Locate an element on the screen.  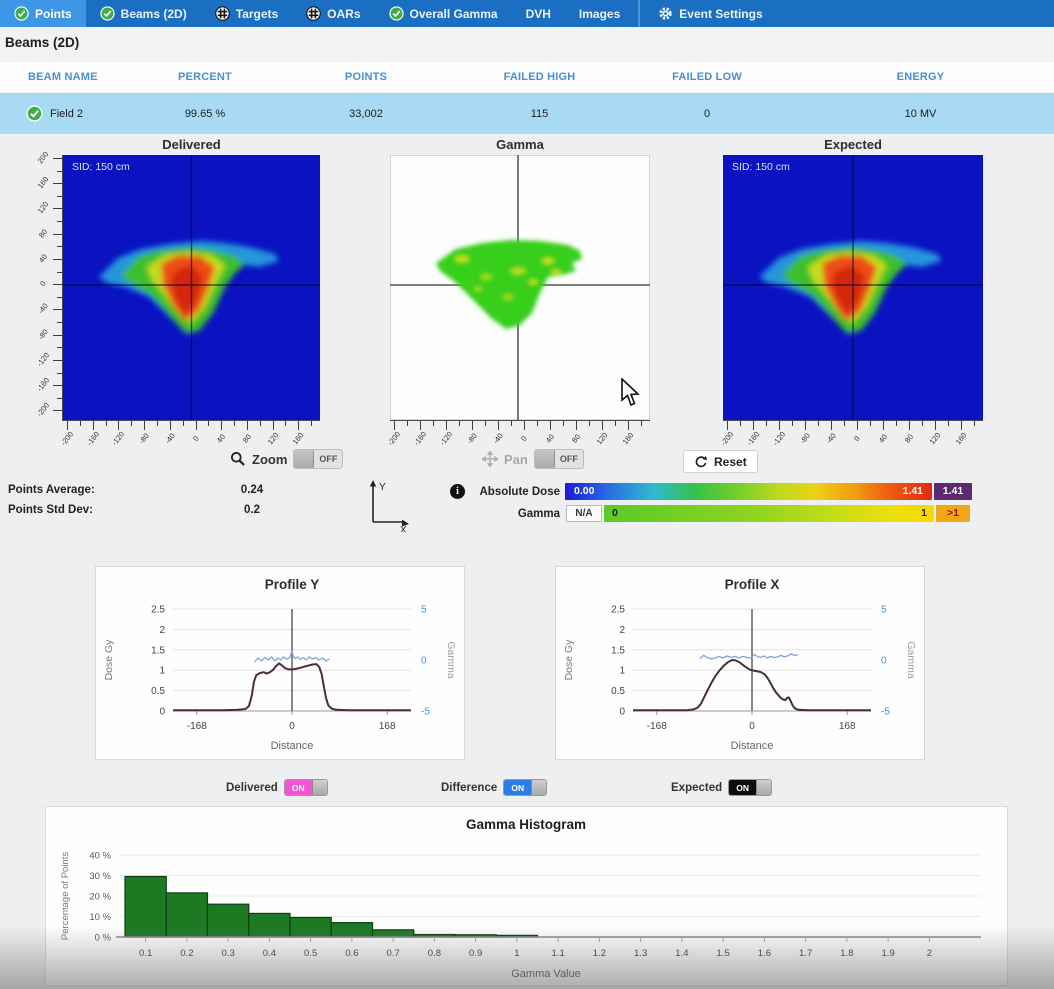
difference-layer-switch: ON is located at coordinates (525, 787).